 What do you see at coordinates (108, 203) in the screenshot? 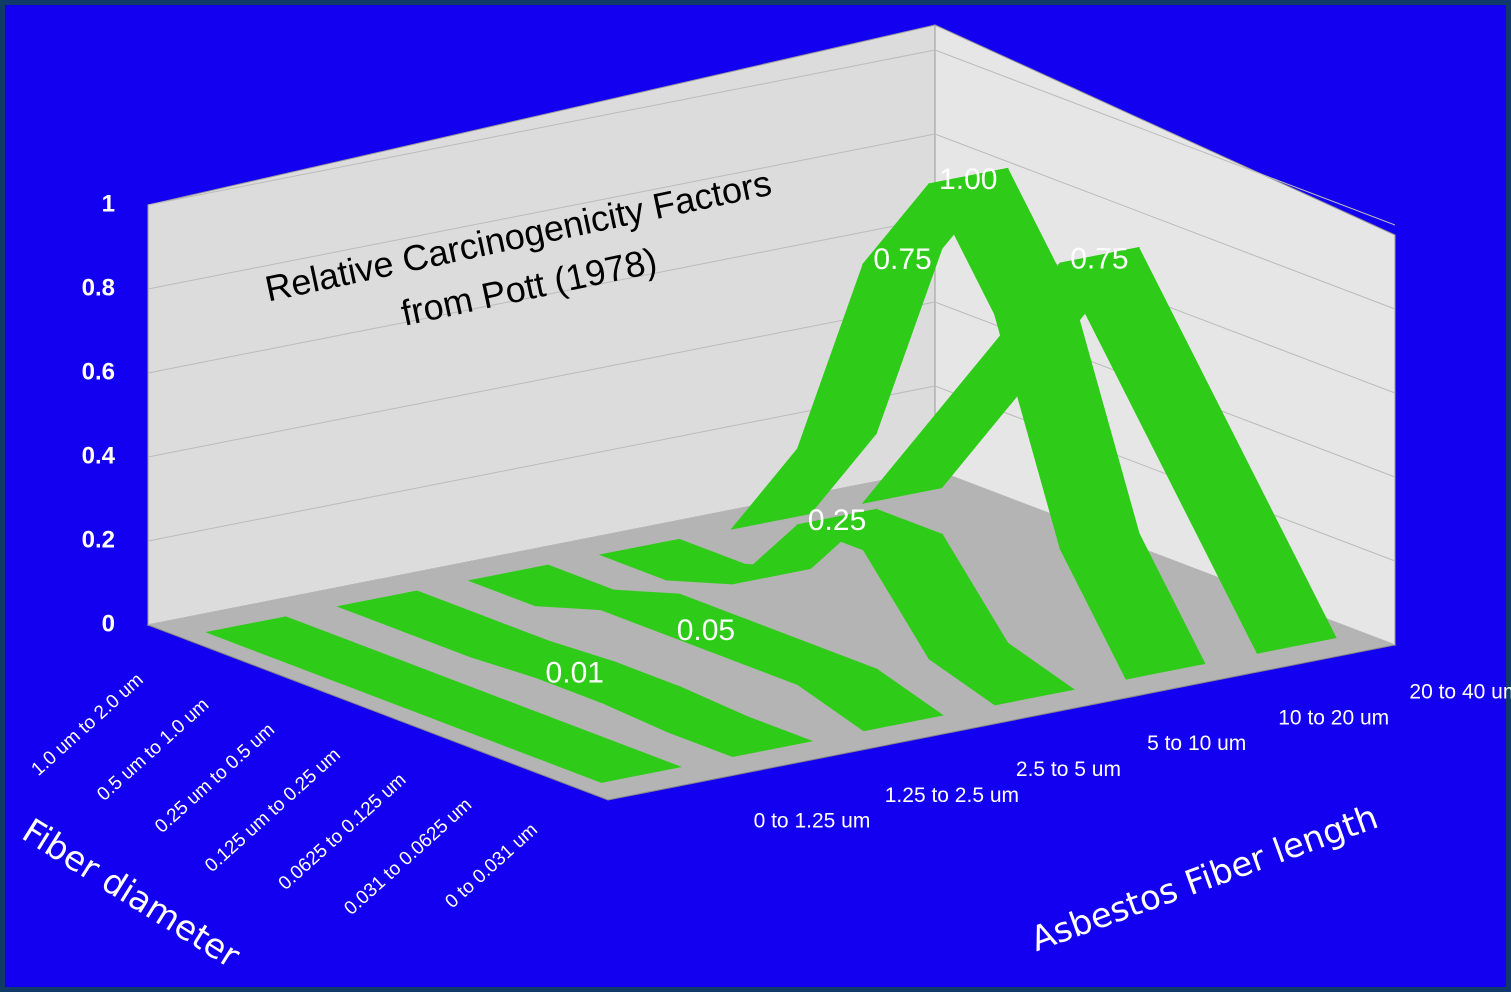
I see `z-tick-label: 1` at bounding box center [108, 203].